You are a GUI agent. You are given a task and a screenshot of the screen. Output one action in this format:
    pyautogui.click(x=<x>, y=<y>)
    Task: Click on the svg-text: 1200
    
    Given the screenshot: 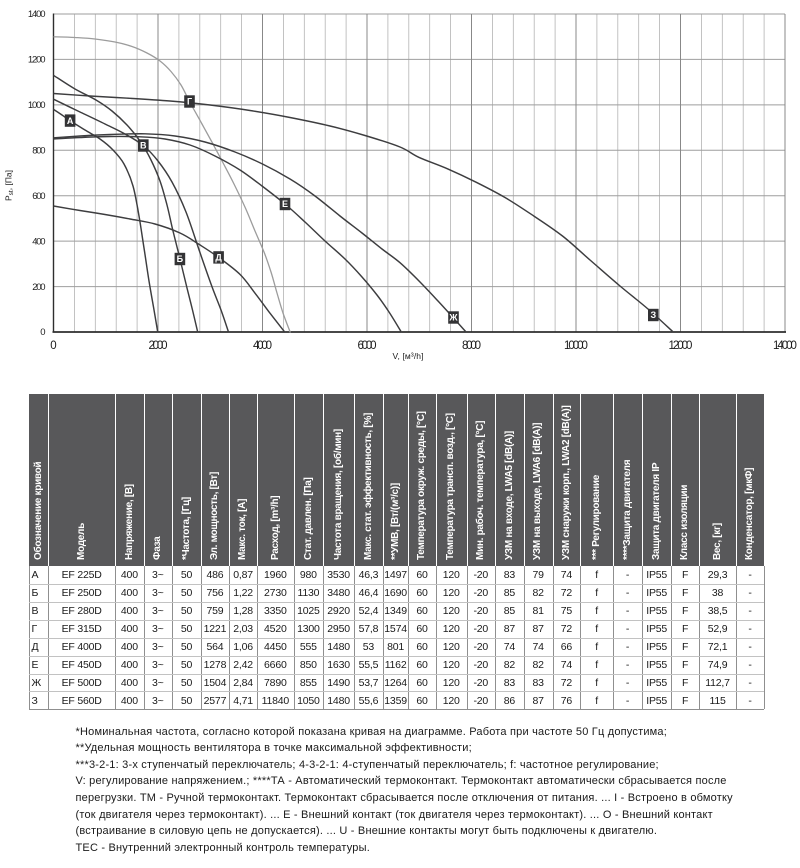 What is the action you would take?
    pyautogui.click(x=37, y=60)
    